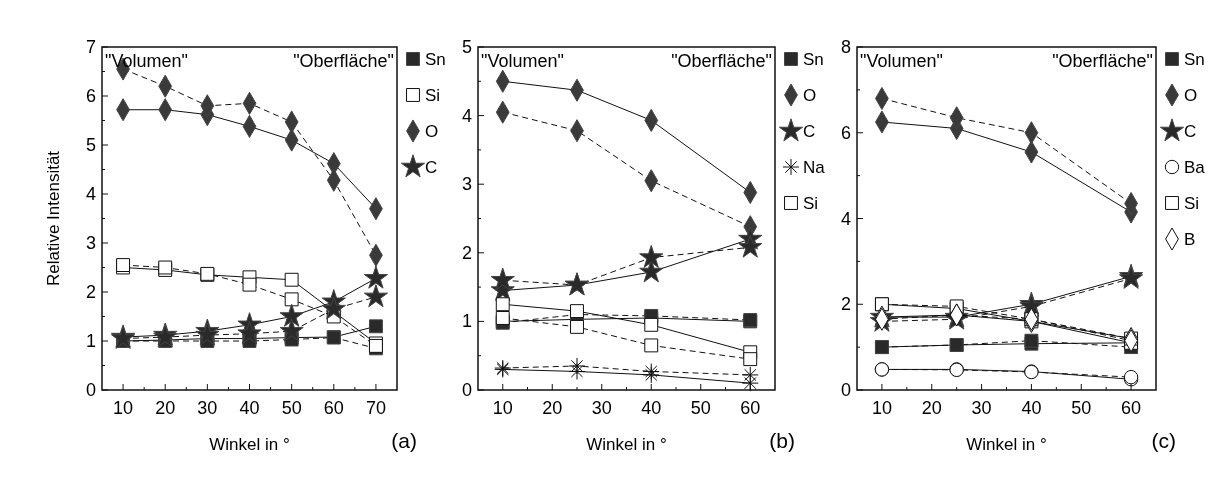 The width and height of the screenshot is (1219, 486). I want to click on legend-label: Ba, so click(1195, 167).